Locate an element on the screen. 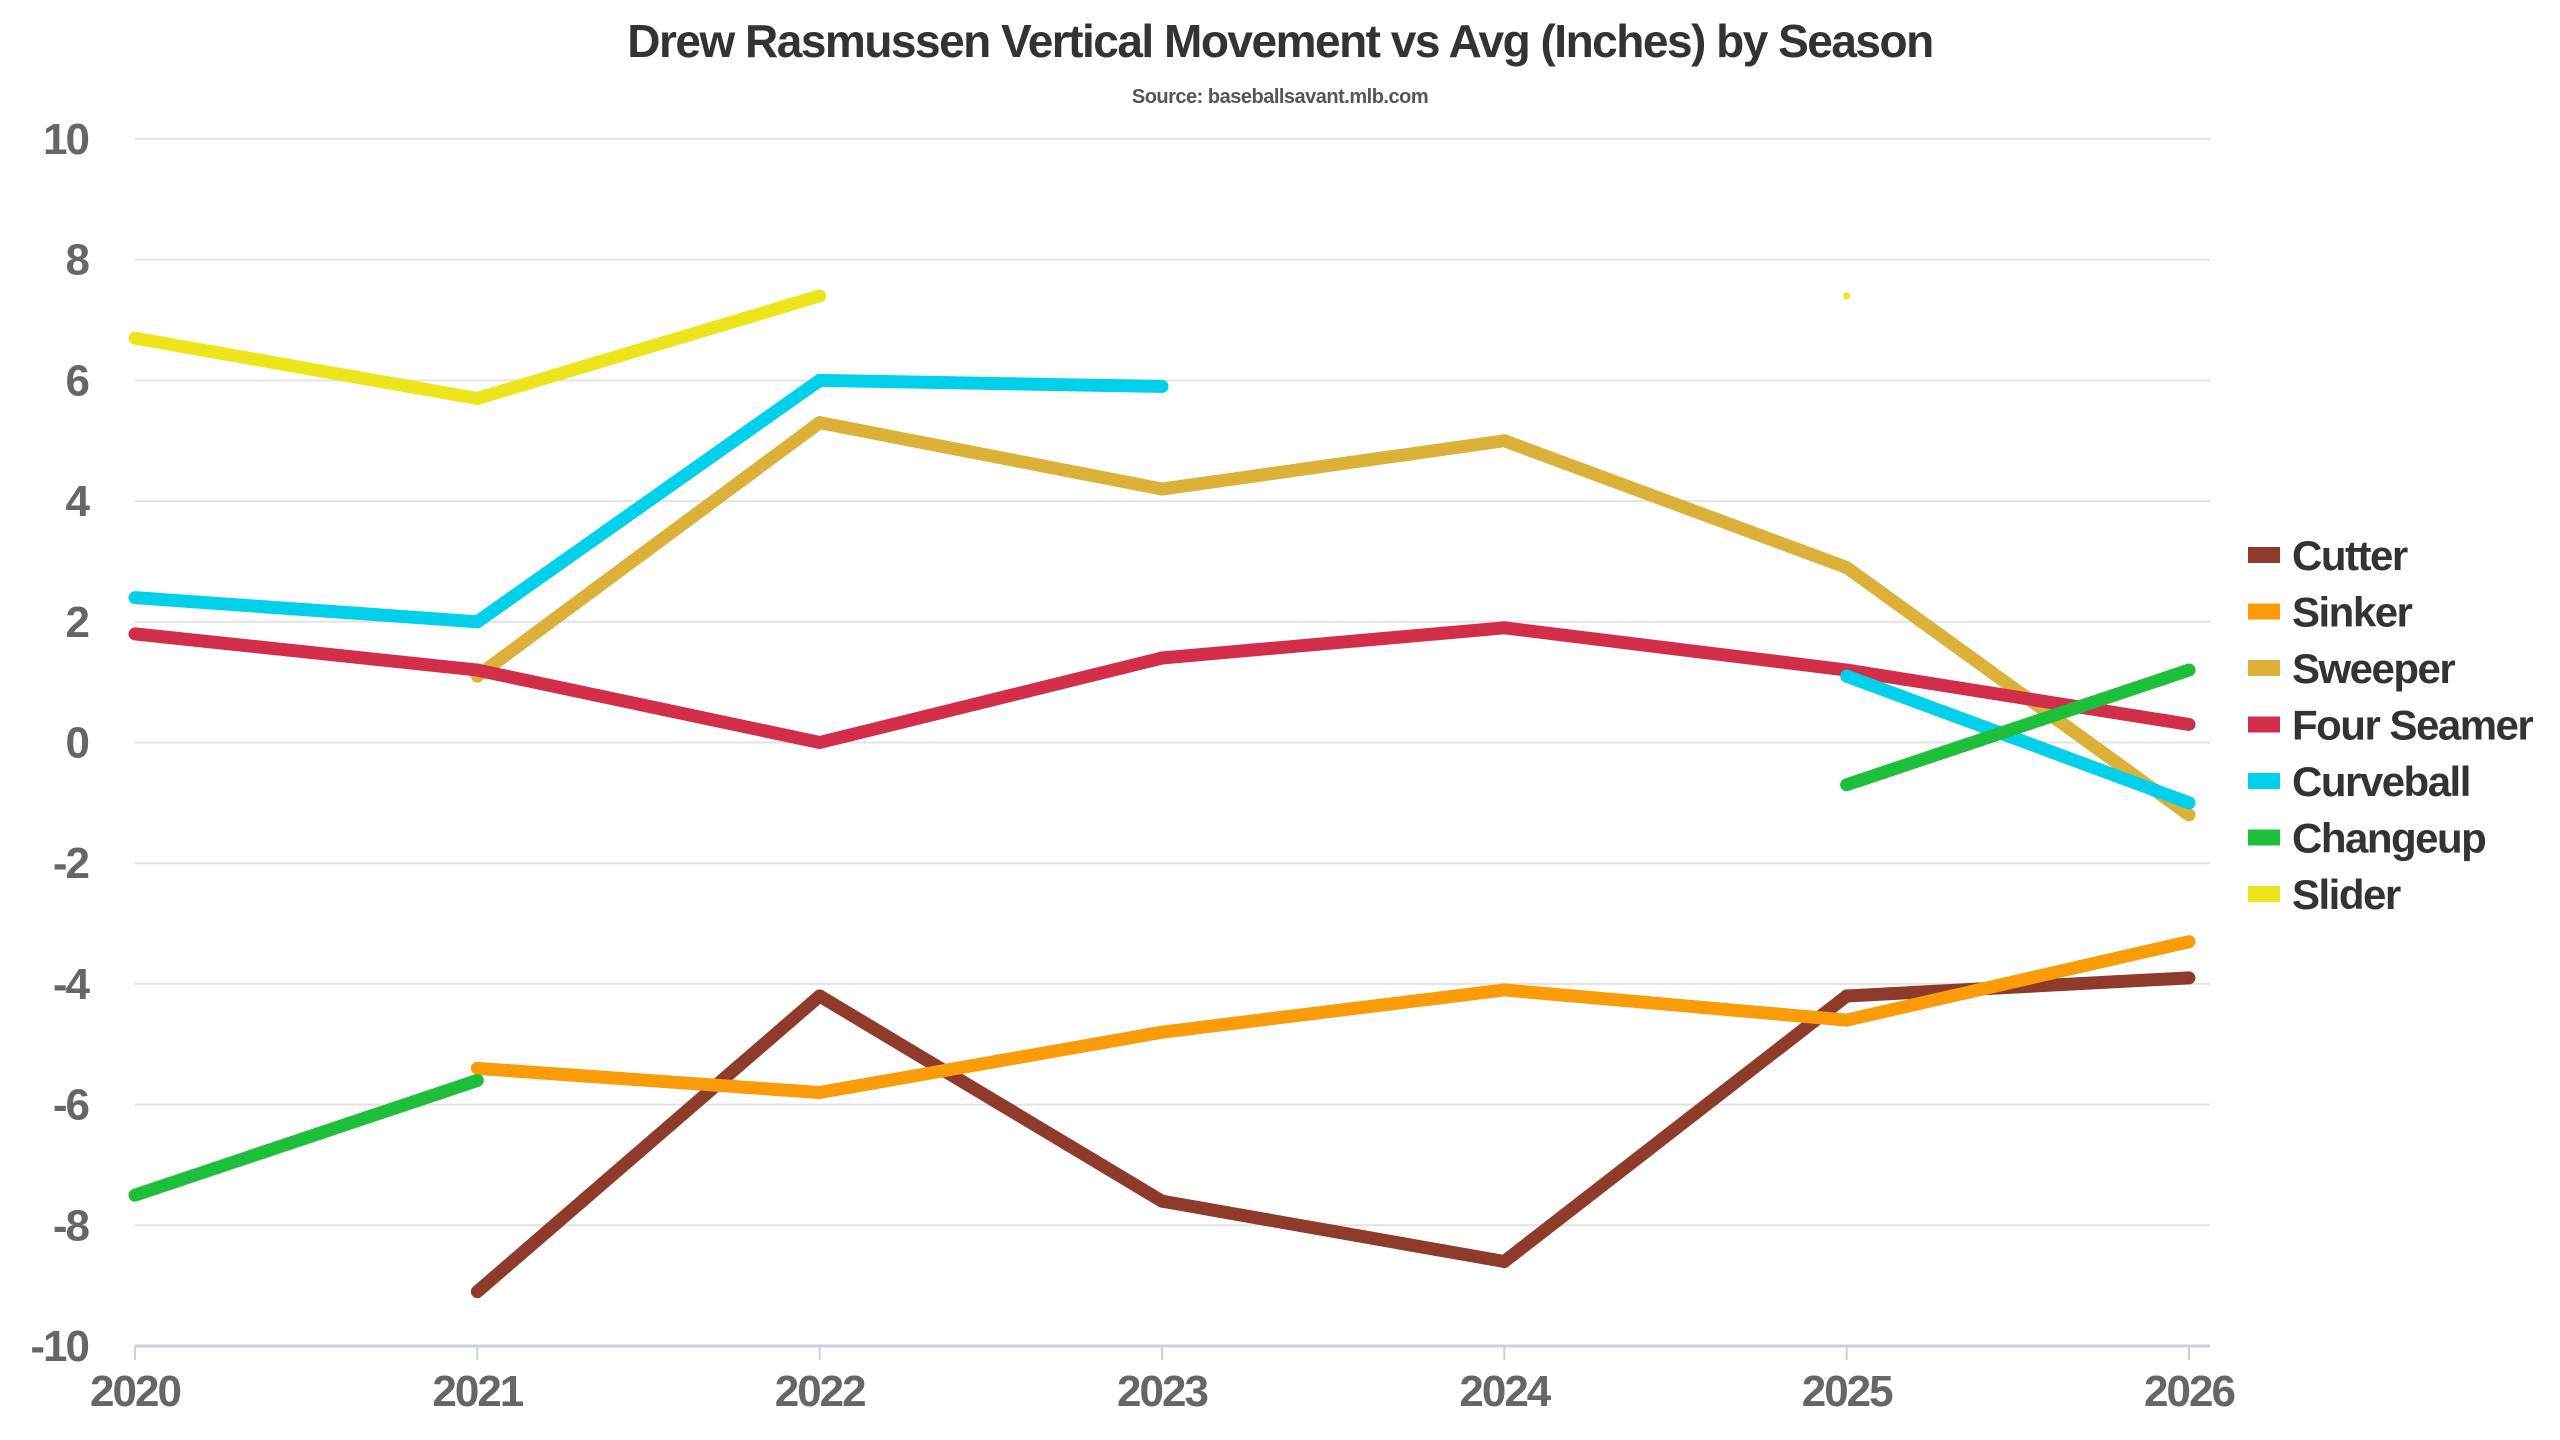 The image size is (2560, 1440). legend-label-four-seamer: Four Seamer is located at coordinates (2412, 725).